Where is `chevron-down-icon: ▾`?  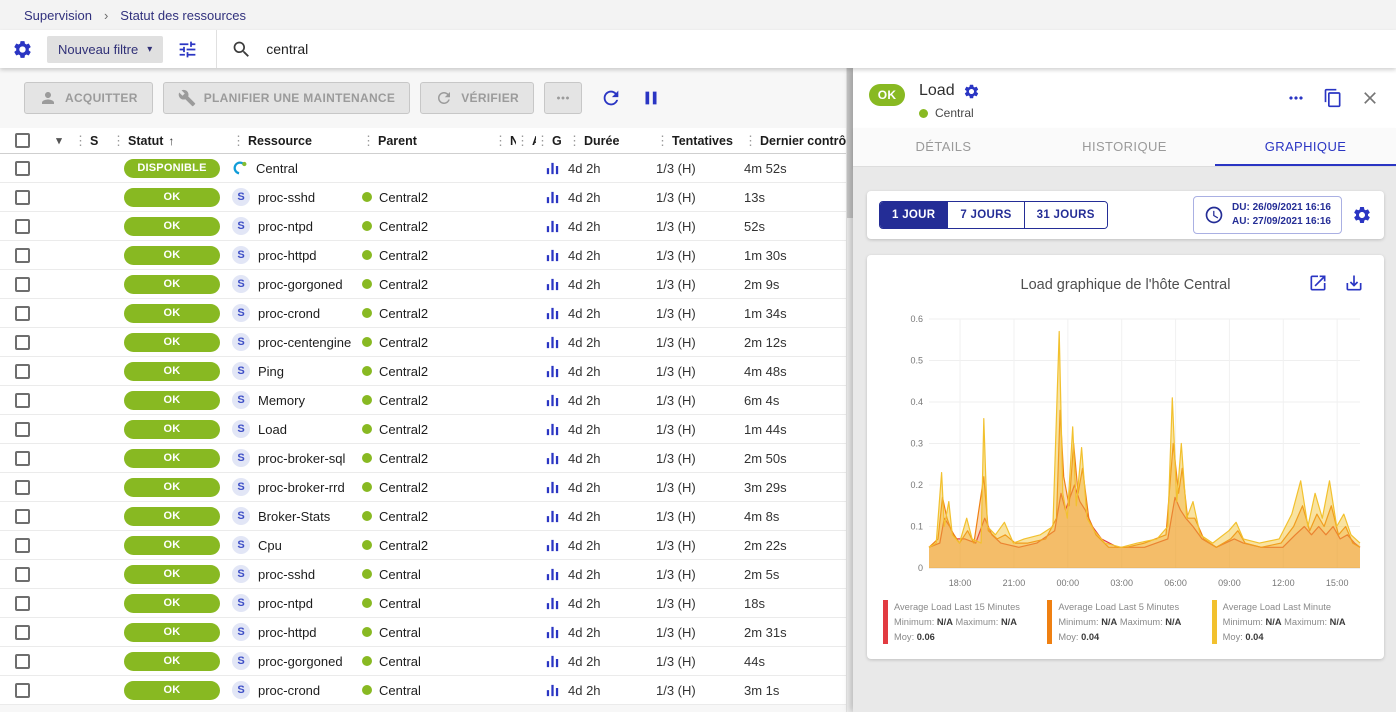
chevron-down-icon: ▾ is located at coordinates (59, 141).